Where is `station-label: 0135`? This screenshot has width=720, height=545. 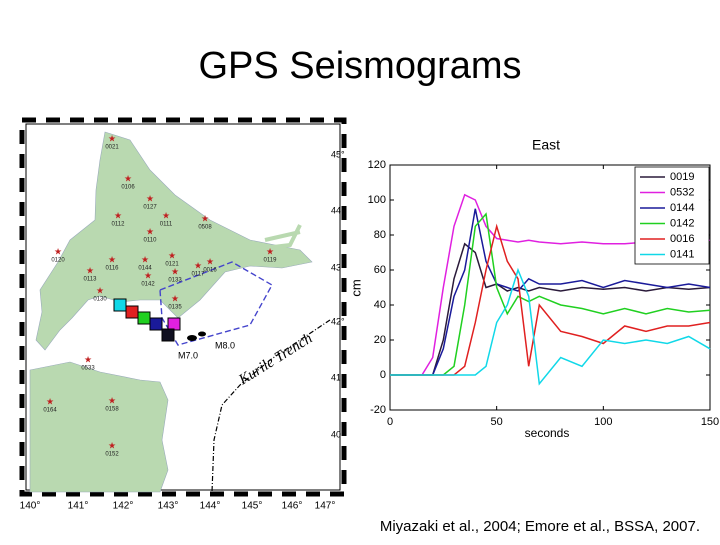 station-label: 0135 is located at coordinates (175, 308).